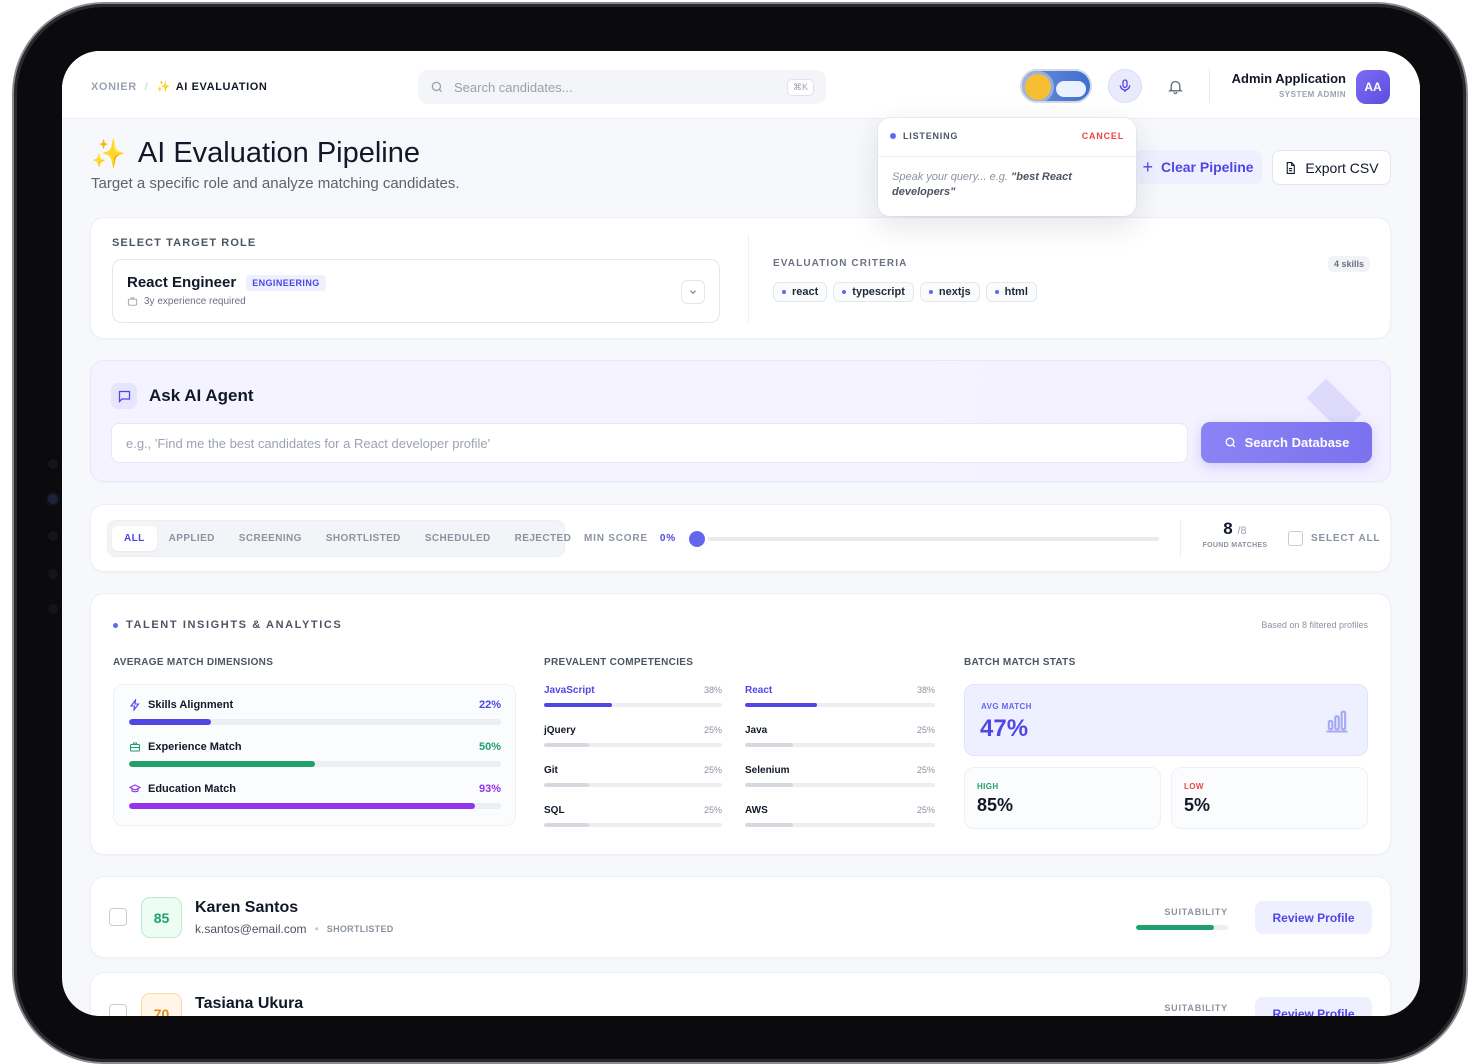 The width and height of the screenshot is (1478, 1064). What do you see at coordinates (1197, 805) in the screenshot?
I see `low-value: 5%` at bounding box center [1197, 805].